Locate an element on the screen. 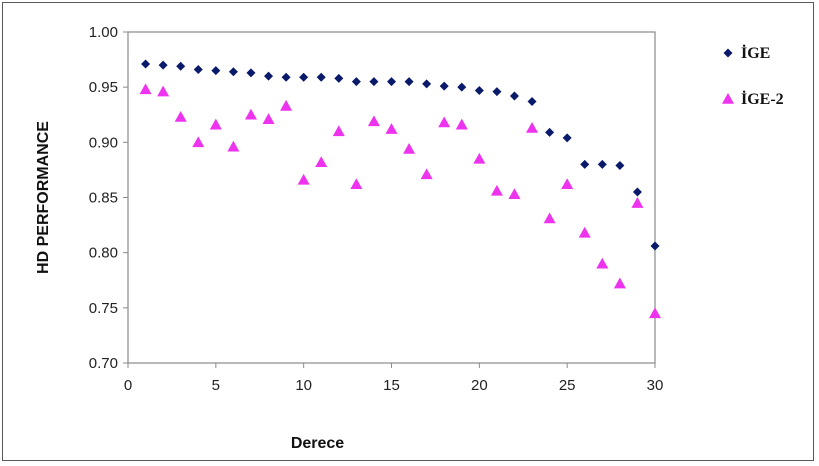 This screenshot has height=466, width=819. x-tick-label: 0 is located at coordinates (128, 385).